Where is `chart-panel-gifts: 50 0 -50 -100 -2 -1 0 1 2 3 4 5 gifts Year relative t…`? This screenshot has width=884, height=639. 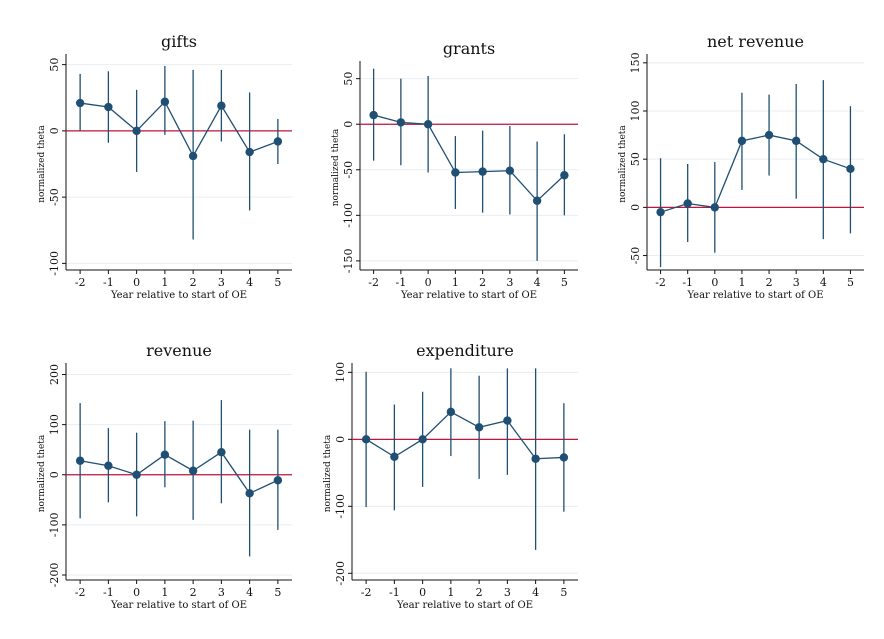 chart-panel-gifts: 50 0 -50 -100 -2 -1 0 1 2 3 4 5 gifts Year relative t… is located at coordinates (164, 166).